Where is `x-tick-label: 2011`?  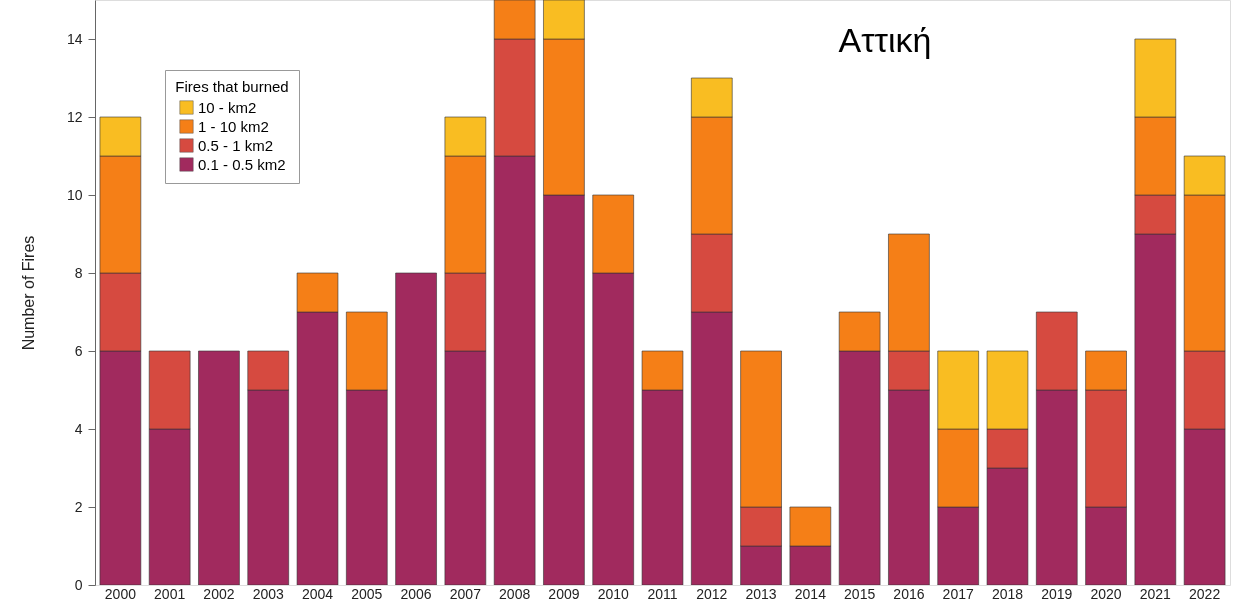
x-tick-label: 2011 is located at coordinates (662, 593).